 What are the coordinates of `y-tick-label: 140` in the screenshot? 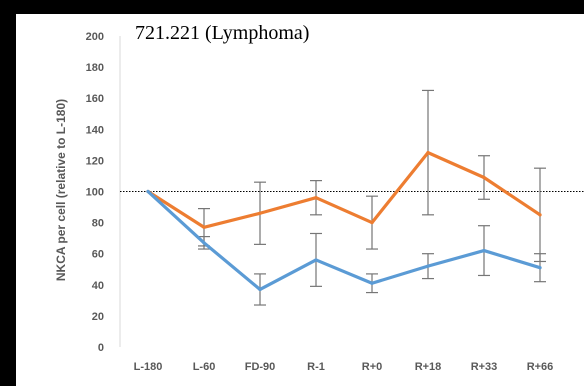 It's located at (95, 130).